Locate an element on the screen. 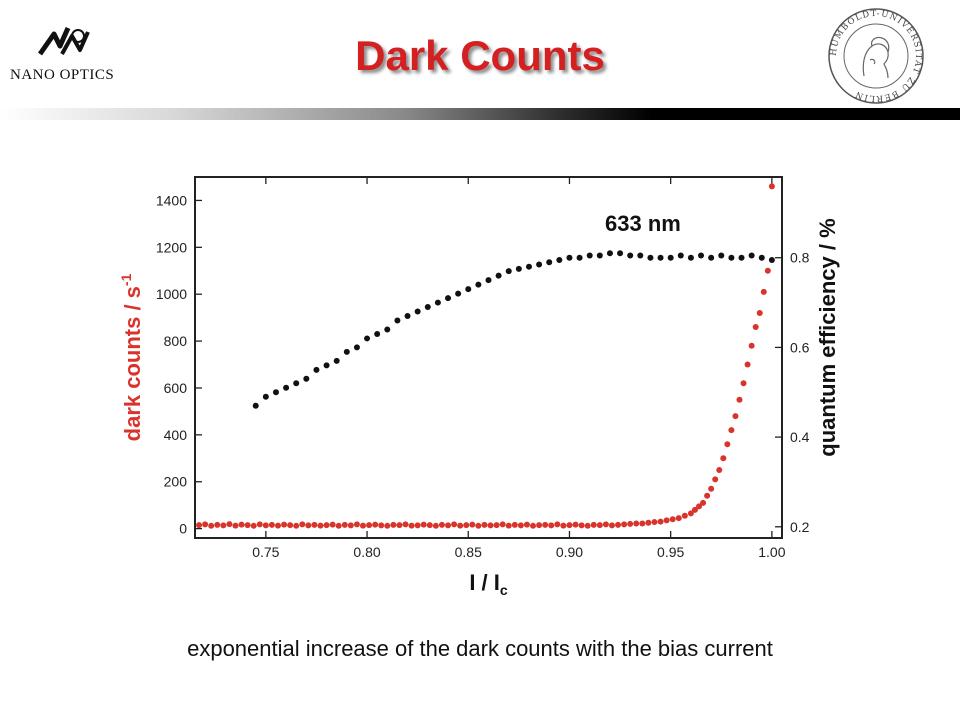 The image size is (960, 720). y-left-tick-label: 200 is located at coordinates (176, 482).